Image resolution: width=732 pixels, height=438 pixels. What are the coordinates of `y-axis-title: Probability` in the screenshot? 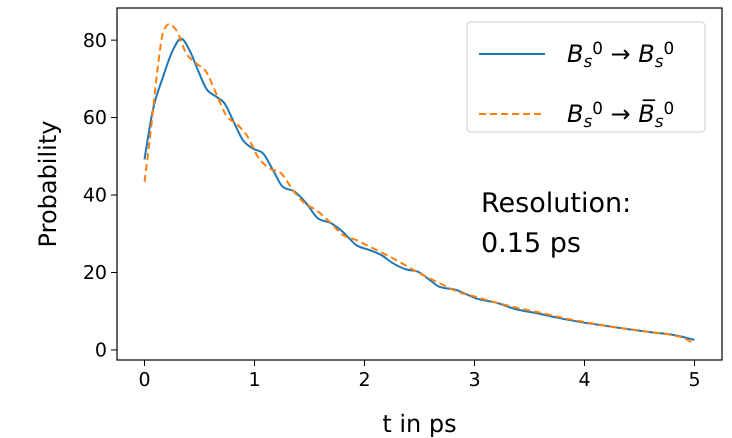 It's located at (48, 184).